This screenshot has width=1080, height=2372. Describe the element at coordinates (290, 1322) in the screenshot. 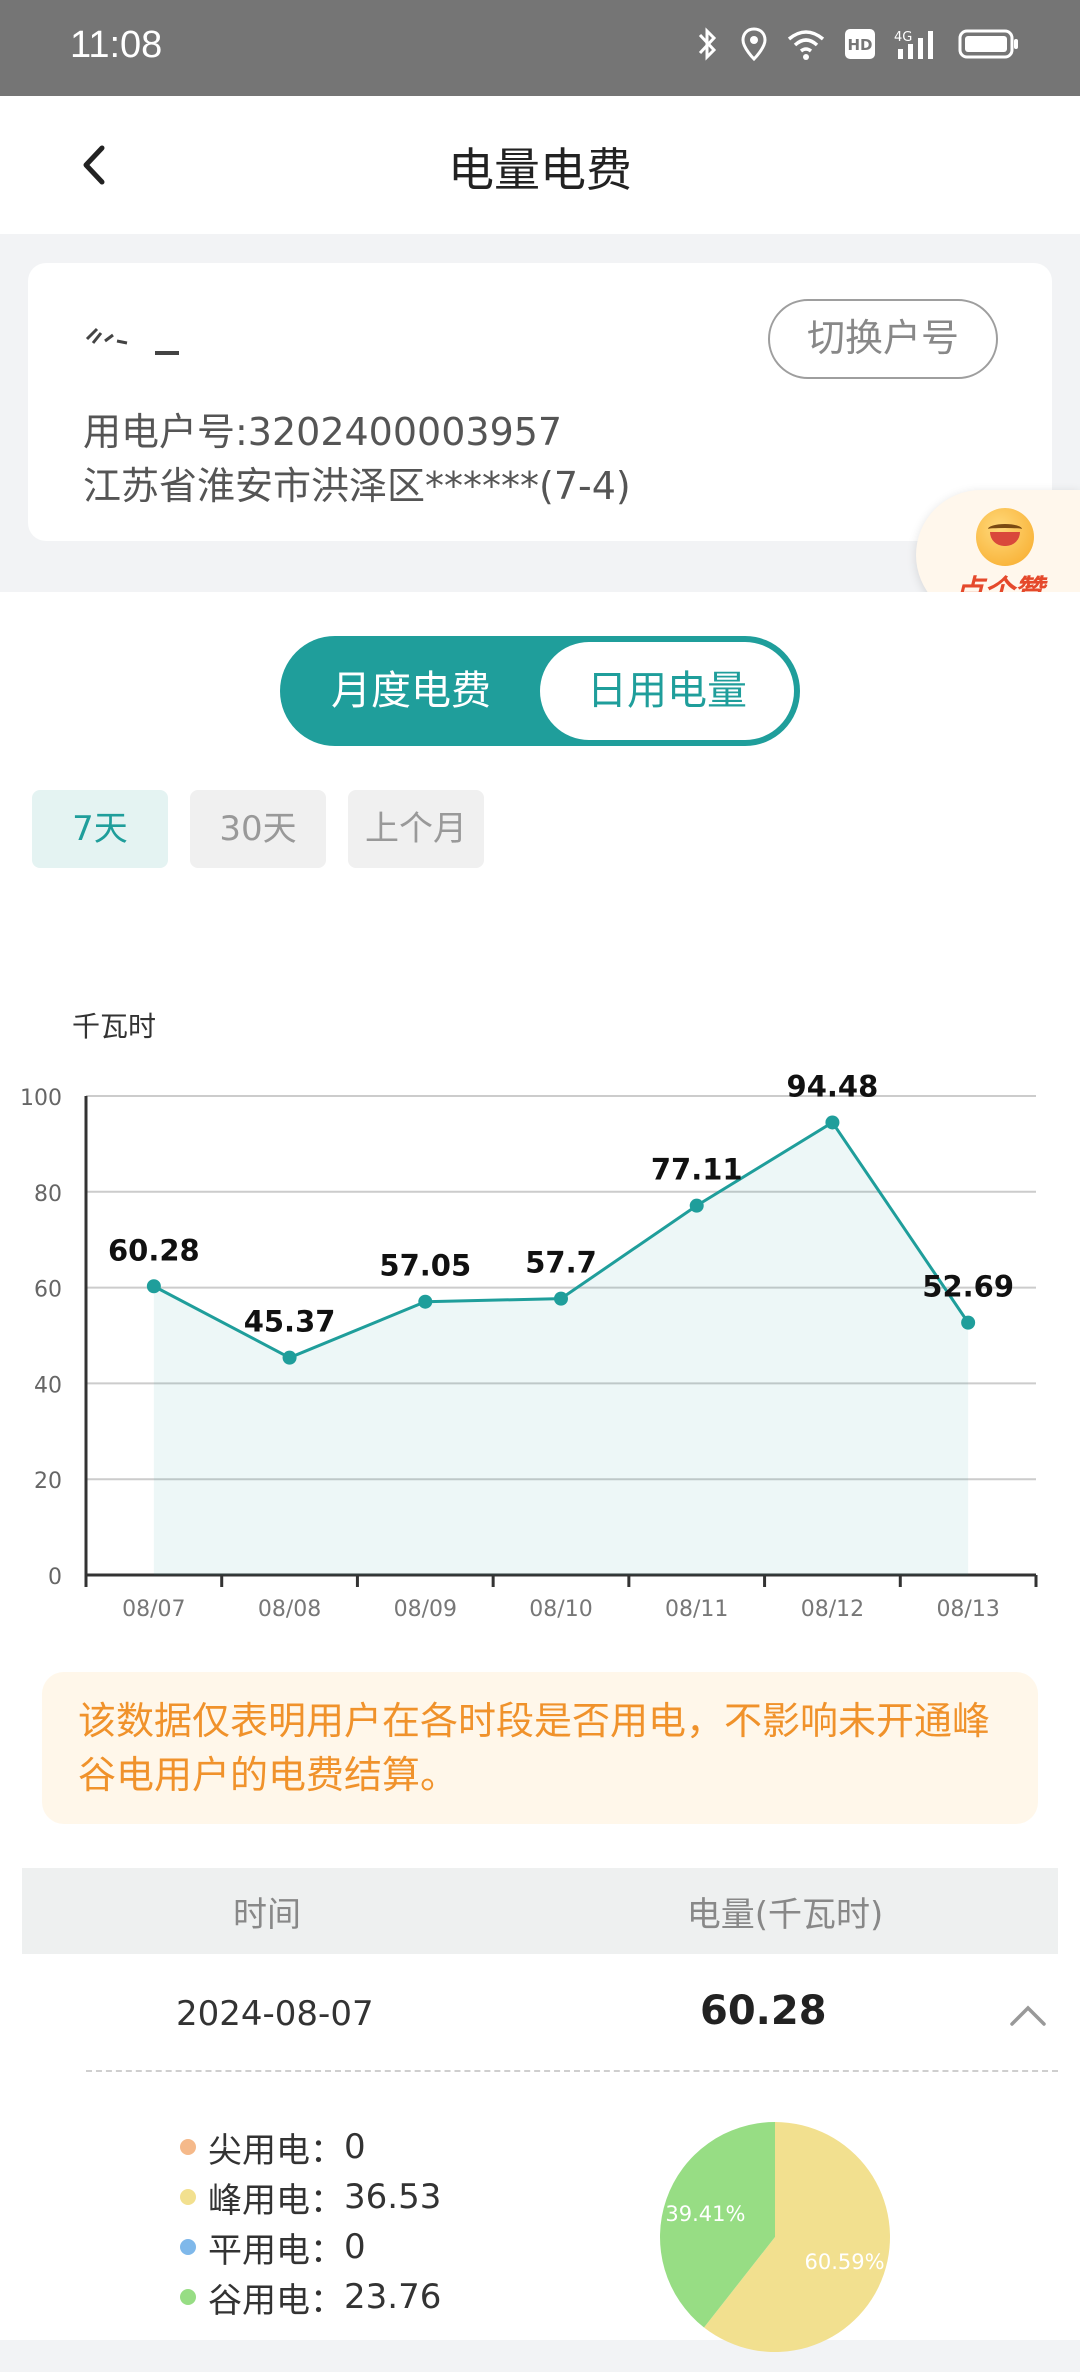

I see `data-label: 45.37` at that location.